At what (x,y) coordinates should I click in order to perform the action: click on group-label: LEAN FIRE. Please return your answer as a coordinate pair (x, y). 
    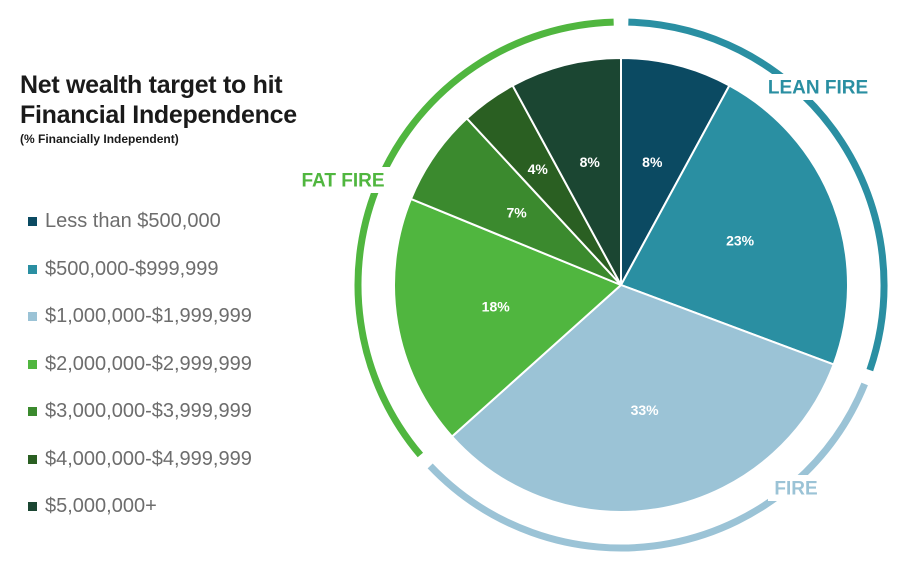
    Looking at the image, I should click on (818, 88).